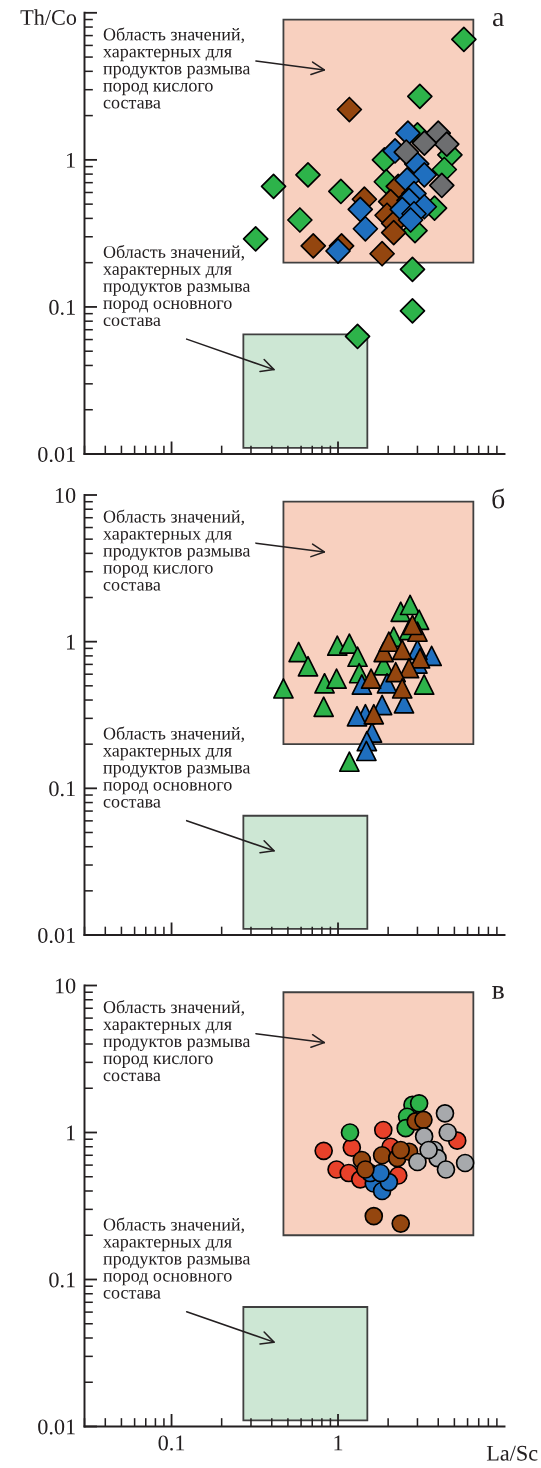  Describe the element at coordinates (512, 1453) in the screenshot. I see `x-axis-title: La/Sc` at that location.